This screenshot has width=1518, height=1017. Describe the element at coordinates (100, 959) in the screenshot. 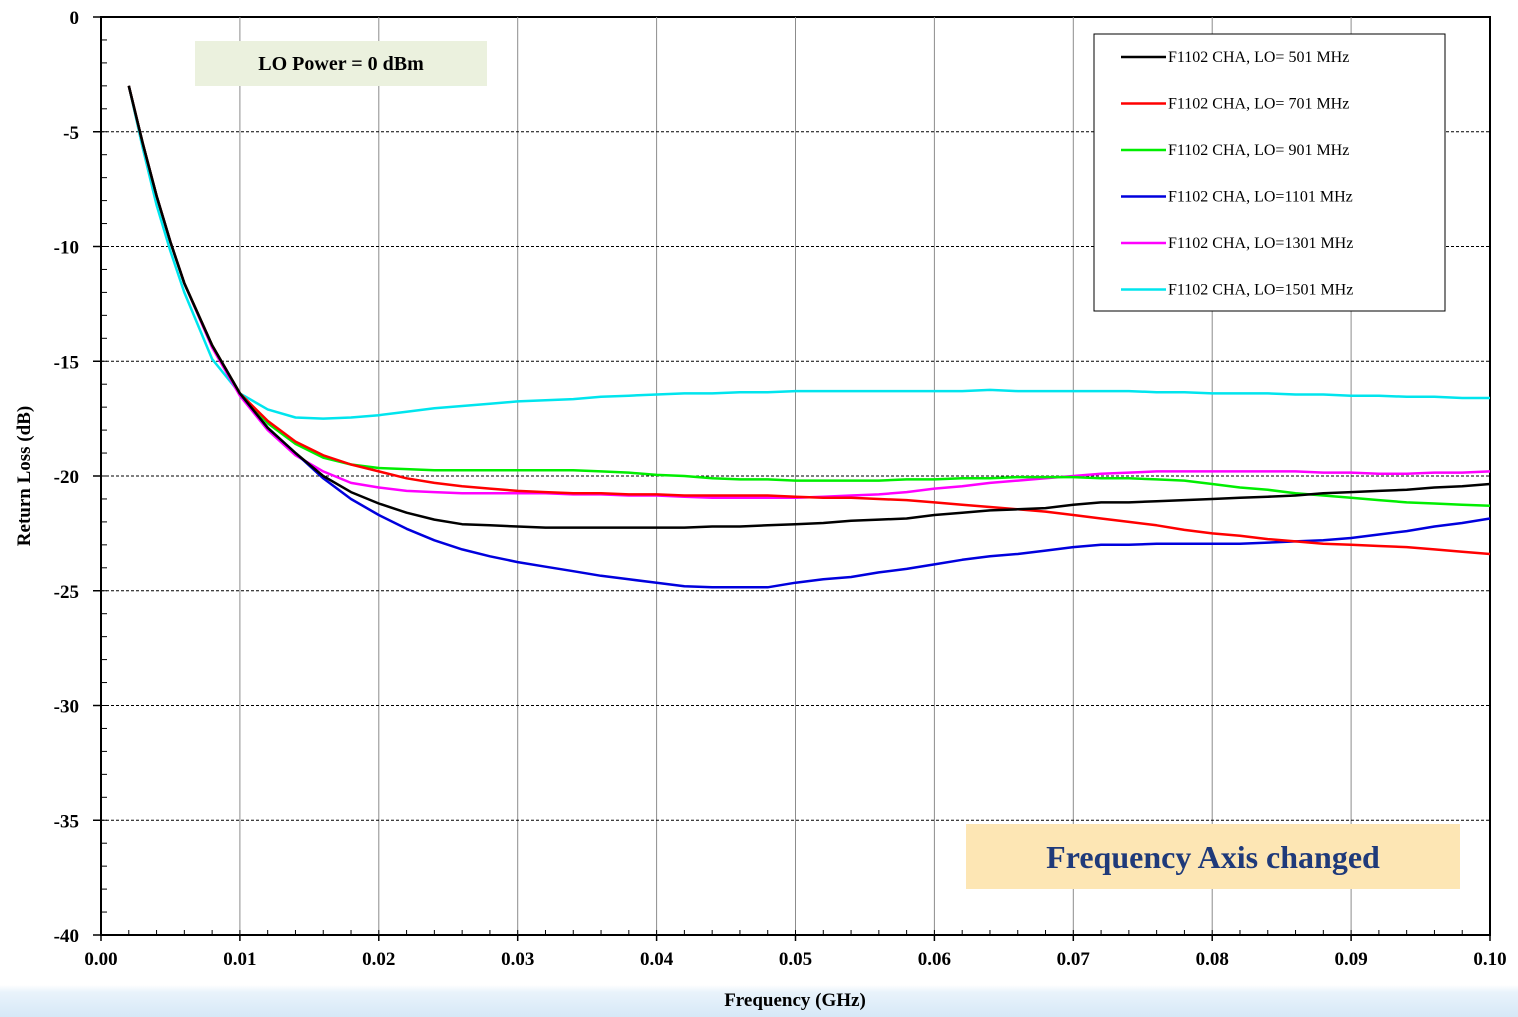

I see `x-tick-label: 0.00` at that location.